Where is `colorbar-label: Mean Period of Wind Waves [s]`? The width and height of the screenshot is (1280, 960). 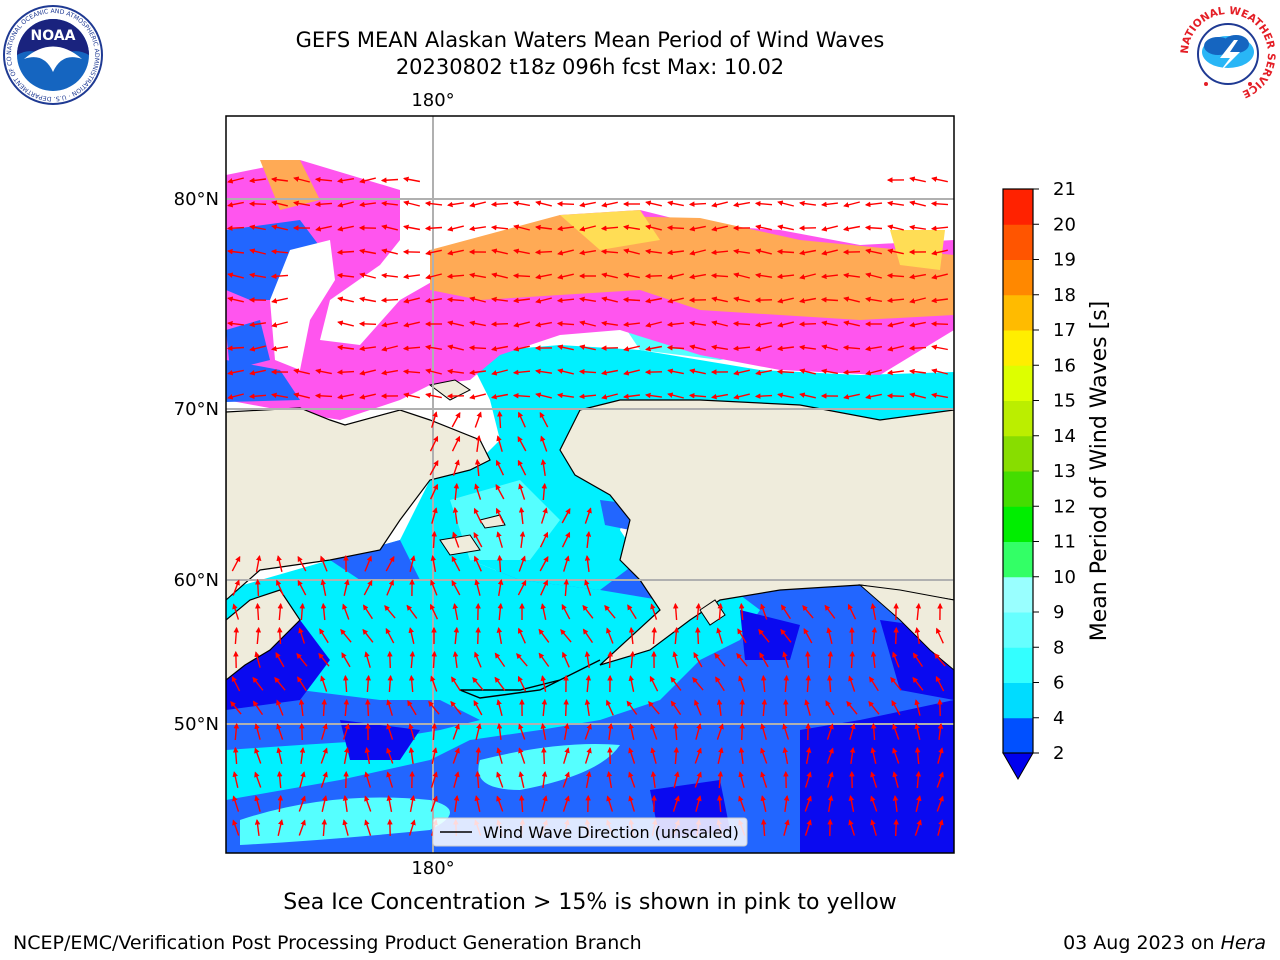
colorbar-label: Mean Period of Wind Waves [s] is located at coordinates (1099, 471).